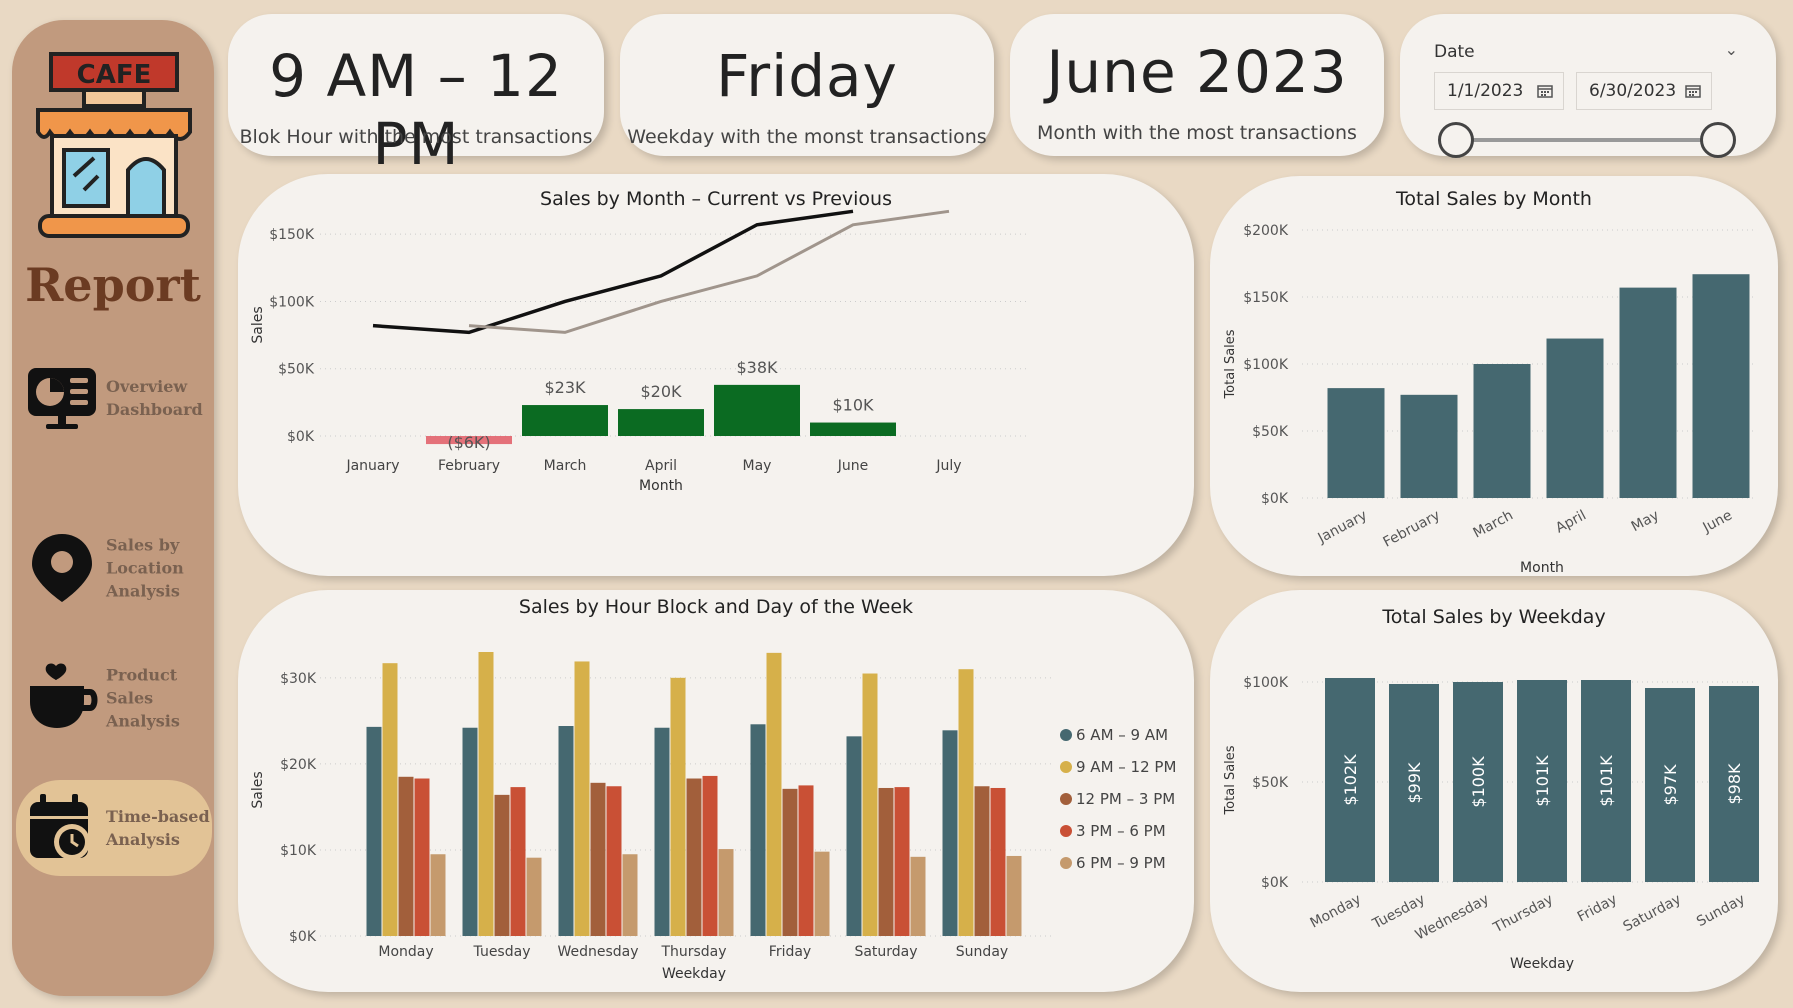 The width and height of the screenshot is (1793, 1008). Describe the element at coordinates (1523, 913) in the screenshot. I see `x-tick-label: Thursday` at that location.